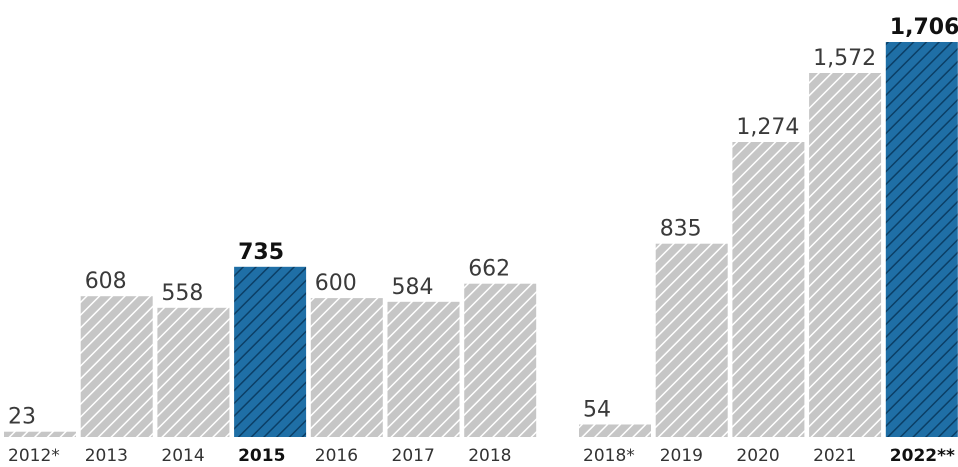 The height and width of the screenshot is (467, 958). What do you see at coordinates (106, 456) in the screenshot?
I see `tick-label-left-1: 2013` at bounding box center [106, 456].